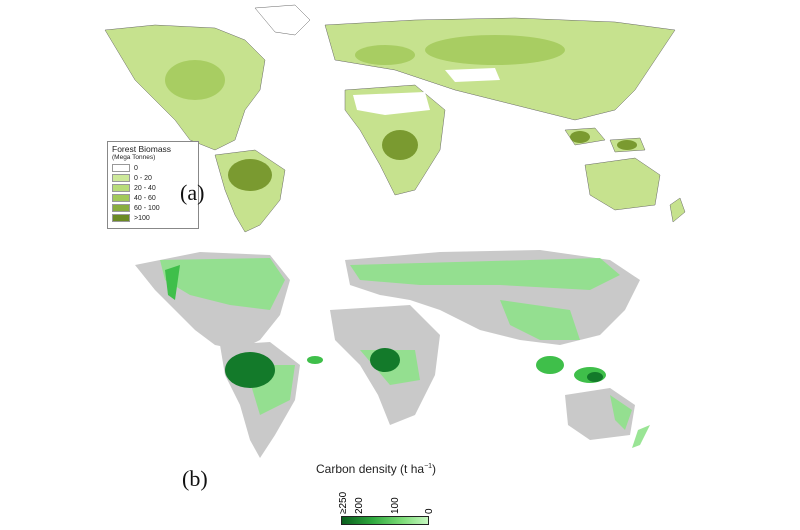  What do you see at coordinates (145, 198) in the screenshot?
I see `legend-label: 40 - 60` at bounding box center [145, 198].